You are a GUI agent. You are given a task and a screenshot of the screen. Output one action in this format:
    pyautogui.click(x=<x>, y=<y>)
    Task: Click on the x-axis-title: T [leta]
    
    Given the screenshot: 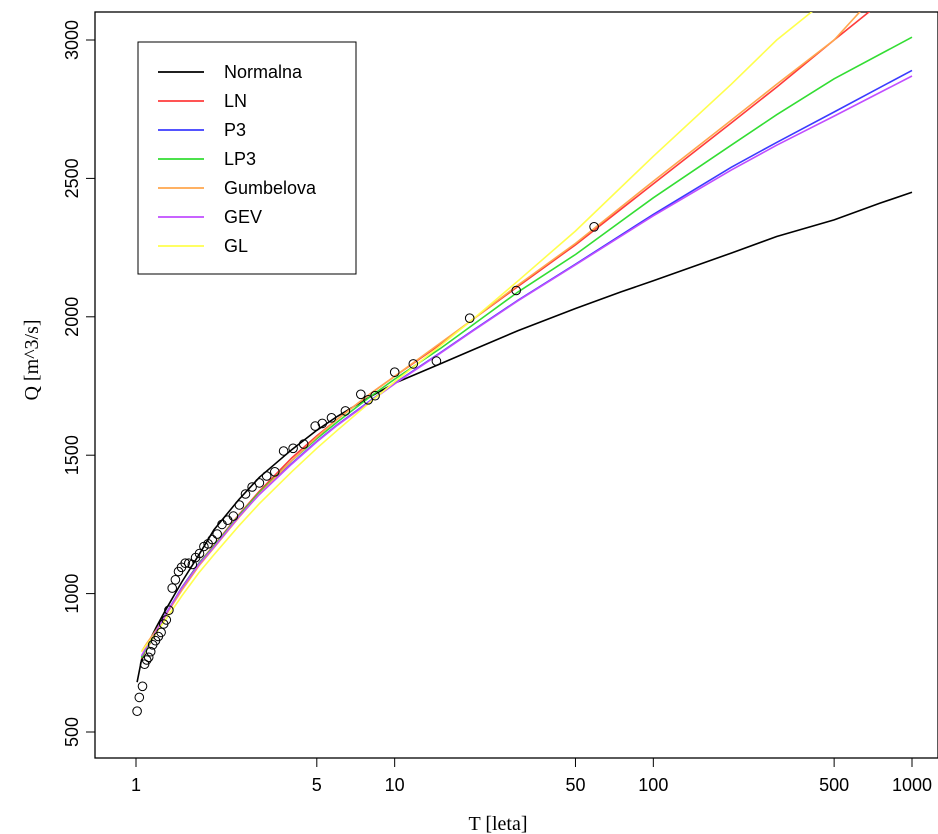 What is the action you would take?
    pyautogui.click(x=497, y=823)
    